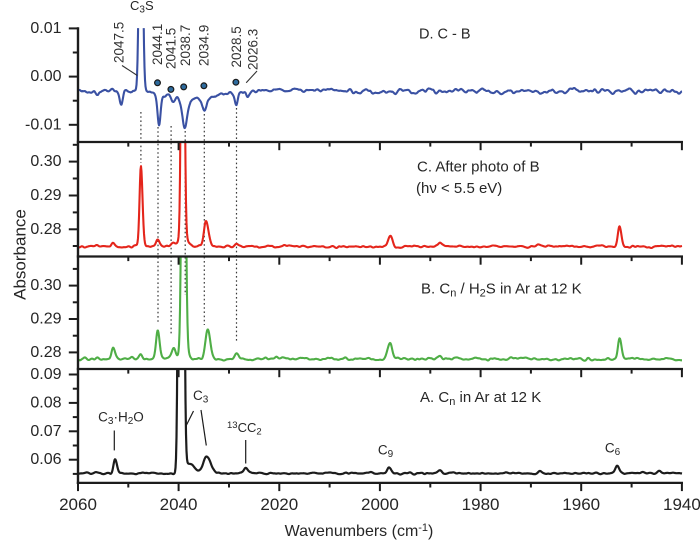  What do you see at coordinates (279, 504) in the screenshot?
I see `svg-text: 2020` at bounding box center [279, 504].